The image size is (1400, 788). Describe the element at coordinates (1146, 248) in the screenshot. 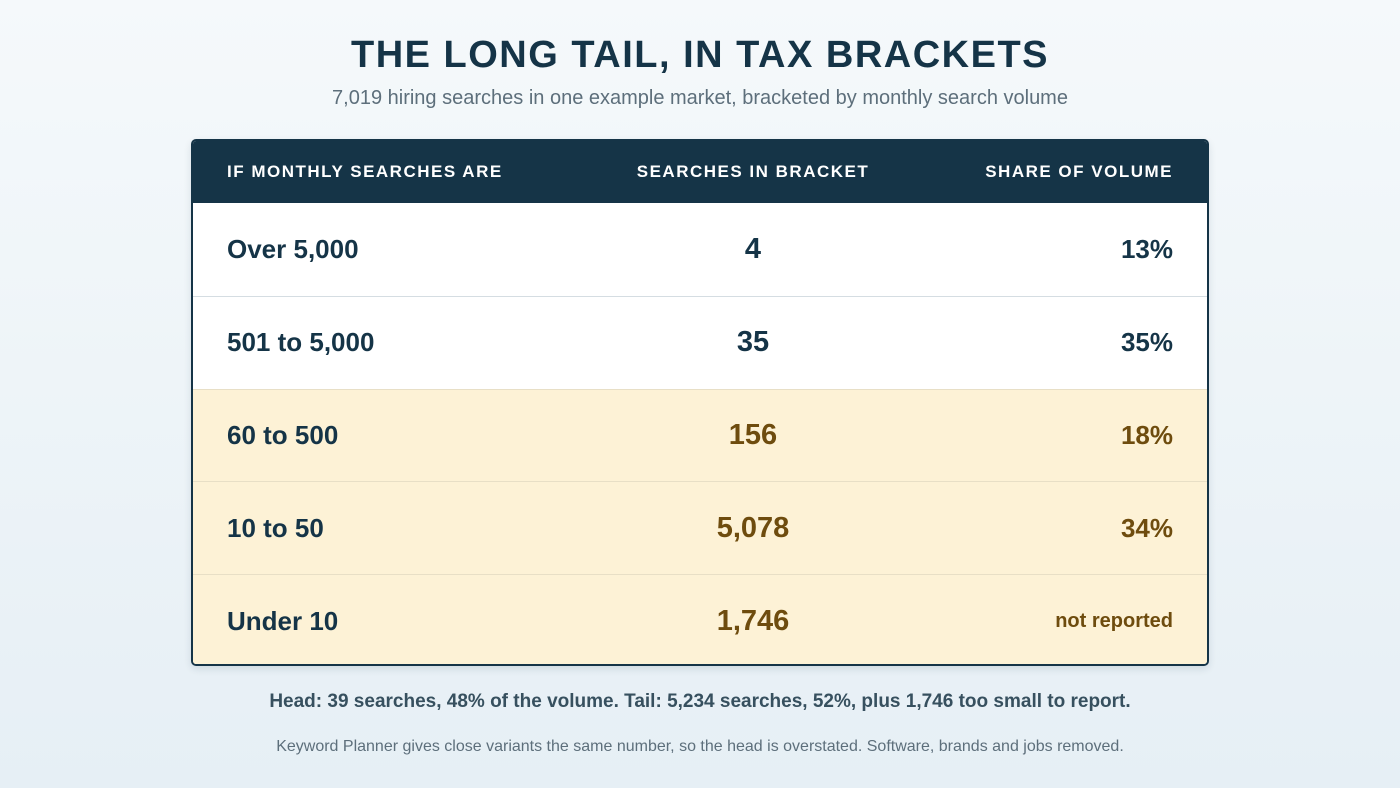

I see `volume-share: 13%` at that location.